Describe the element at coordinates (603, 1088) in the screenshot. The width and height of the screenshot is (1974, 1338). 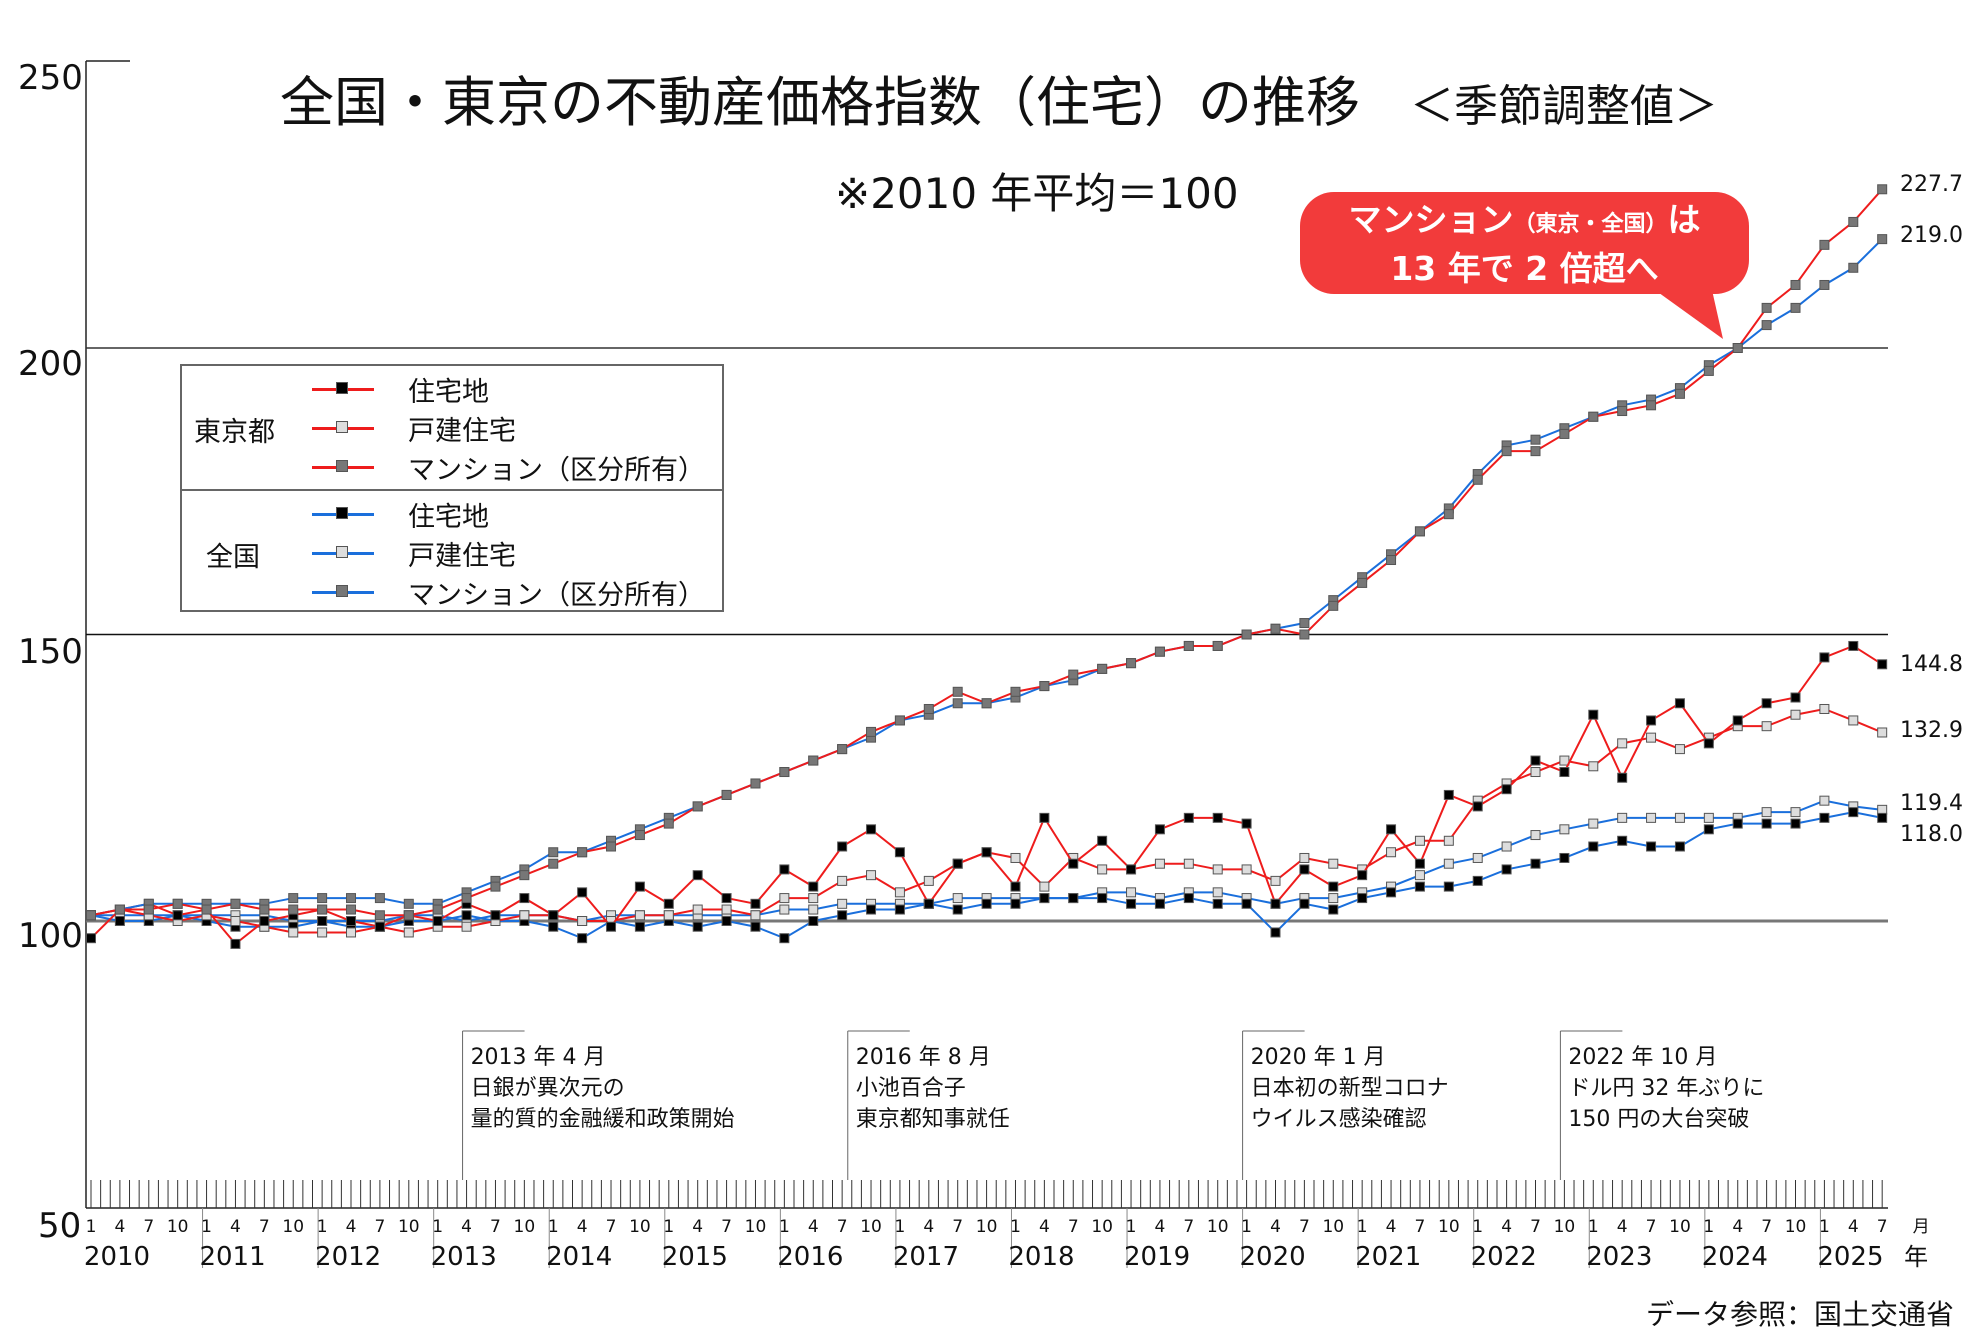
I see `event-annotation: 2013 年 4 月日銀が異次元の 量的質的金融緩和政策開始` at that location.